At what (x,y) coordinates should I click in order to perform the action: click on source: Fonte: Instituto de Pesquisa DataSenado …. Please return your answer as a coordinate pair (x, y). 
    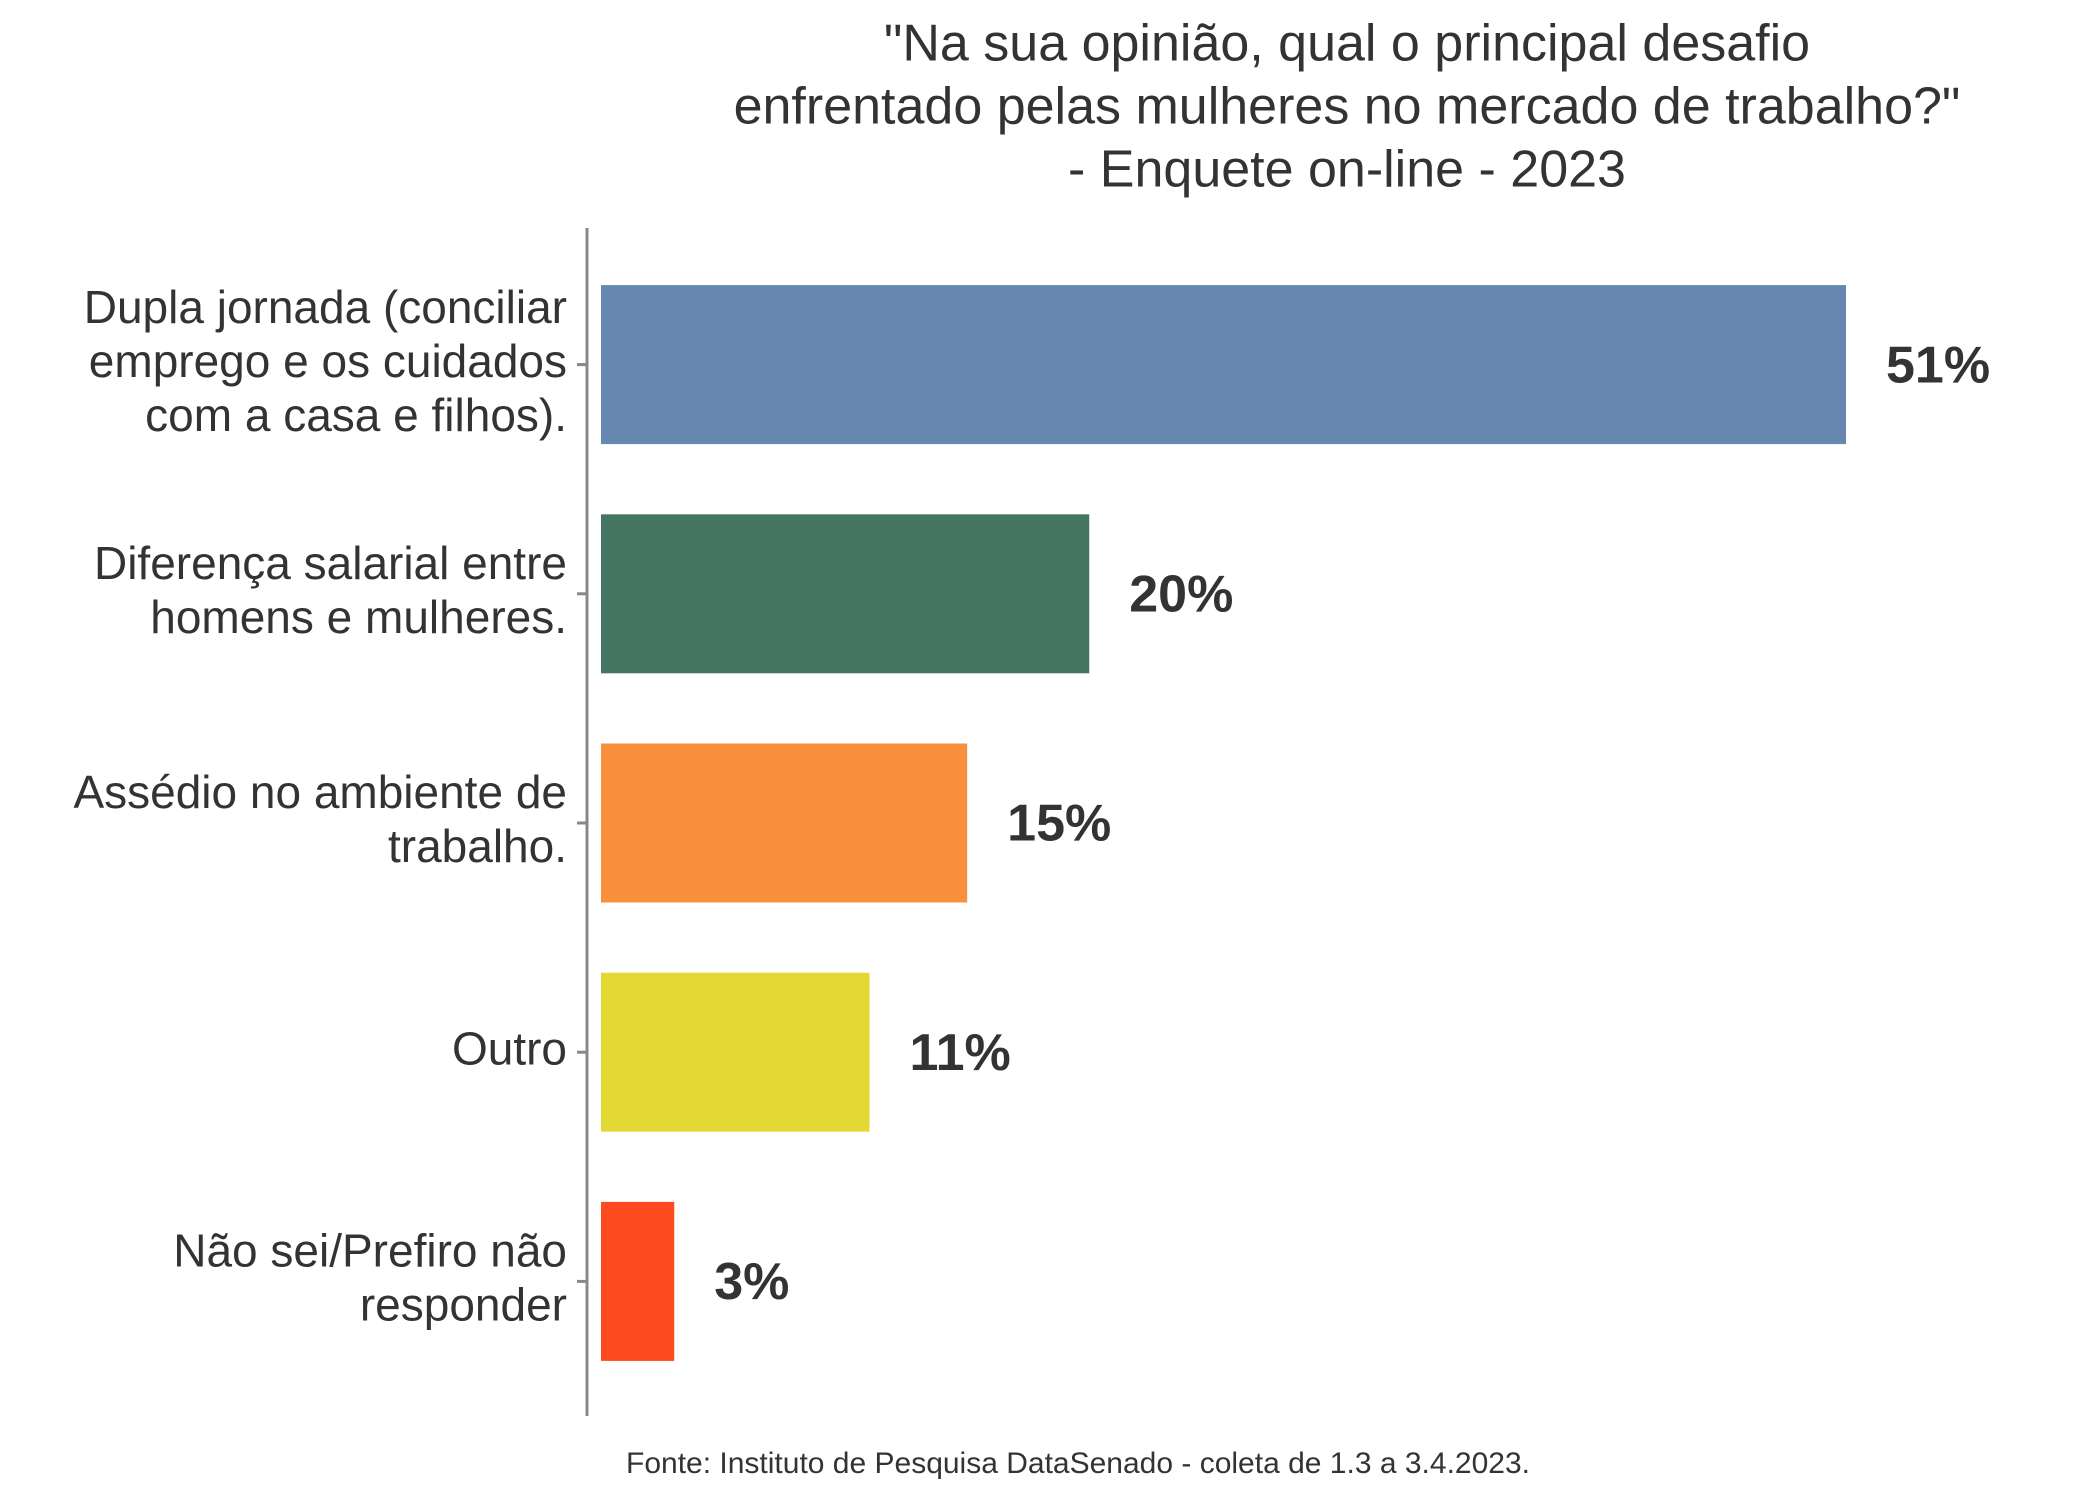
    Looking at the image, I should click on (1078, 1463).